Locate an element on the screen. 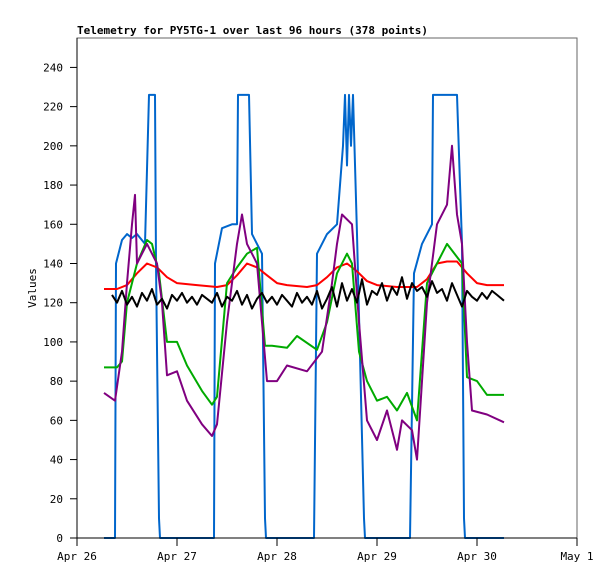  y-tick-label: 200 is located at coordinates (53, 146).